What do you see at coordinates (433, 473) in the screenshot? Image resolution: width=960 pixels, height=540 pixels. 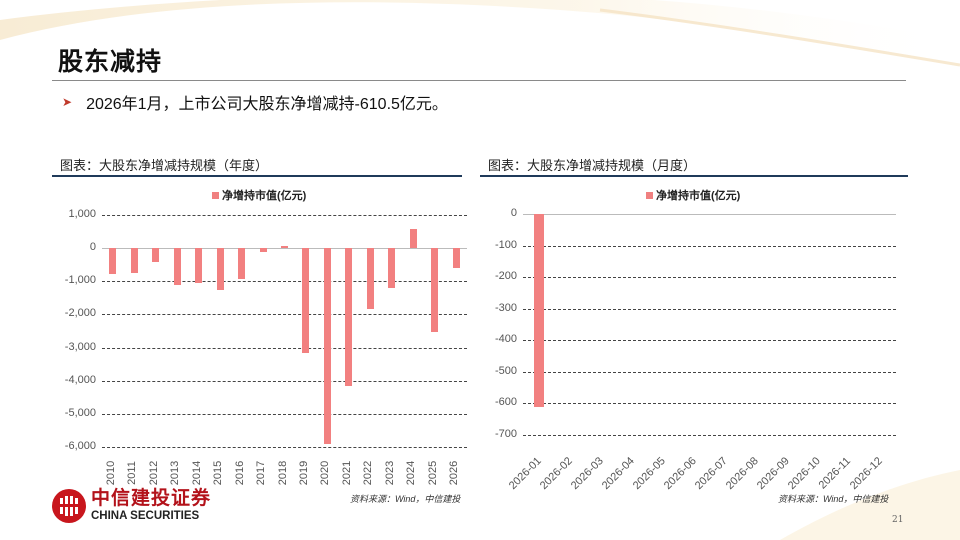 I see `x-tick-label: 2025` at bounding box center [433, 473].